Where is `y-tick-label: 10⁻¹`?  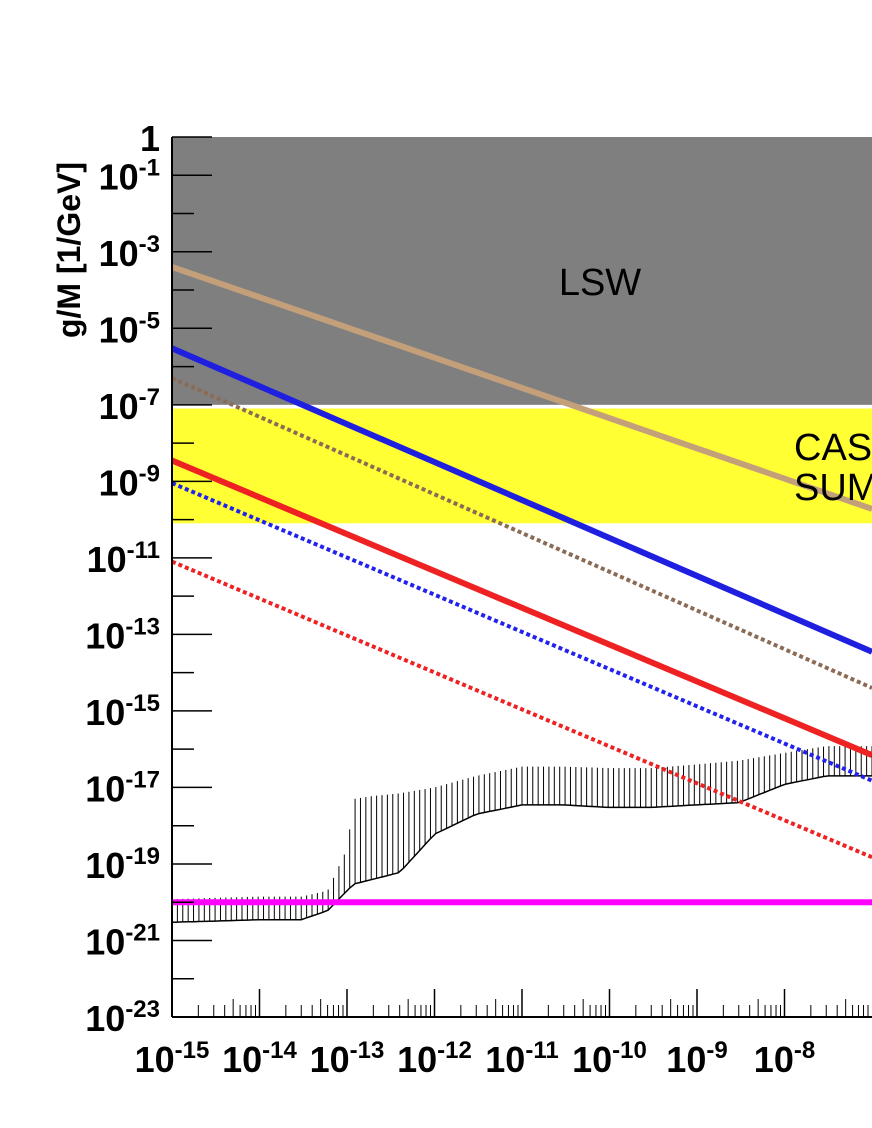 y-tick-label: 10⁻¹ is located at coordinates (129, 175).